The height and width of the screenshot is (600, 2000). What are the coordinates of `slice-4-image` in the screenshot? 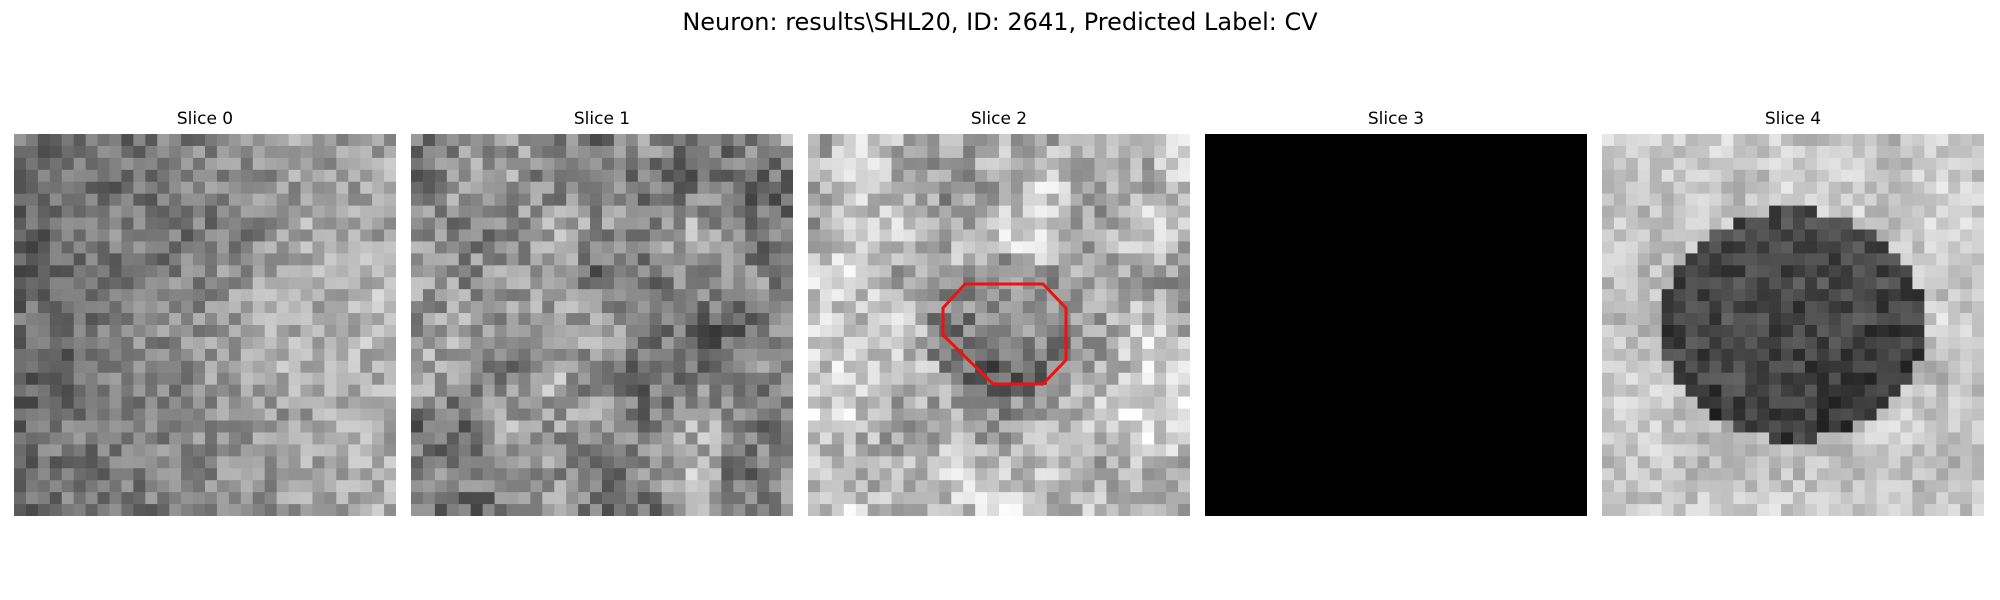 It's located at (1793, 325).